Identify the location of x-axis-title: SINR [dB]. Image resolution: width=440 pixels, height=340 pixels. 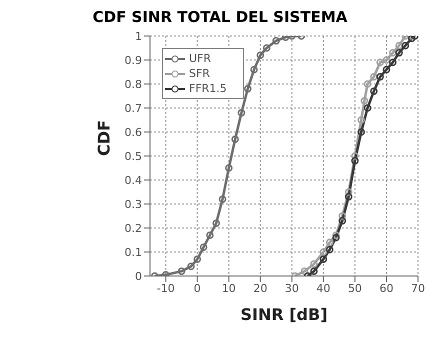
(284, 314).